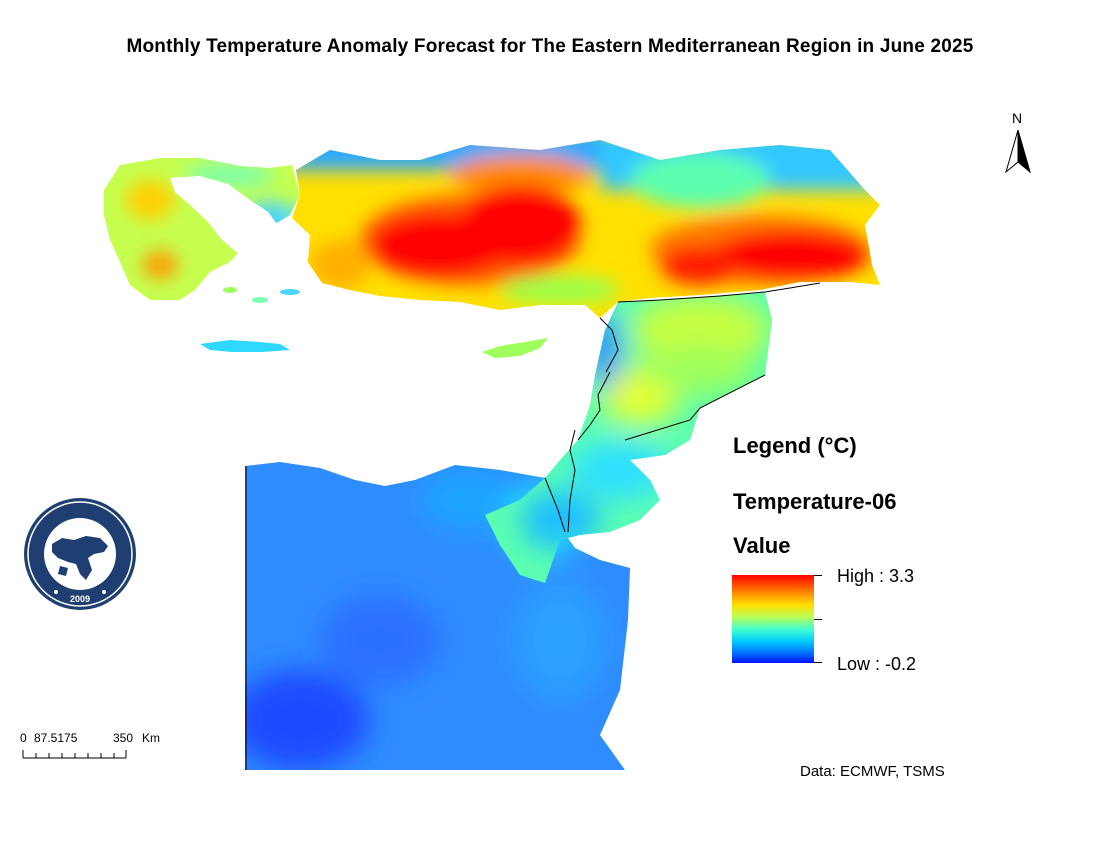  Describe the element at coordinates (877, 664) in the screenshot. I see `legend-low-label: Low : -0.2` at that location.